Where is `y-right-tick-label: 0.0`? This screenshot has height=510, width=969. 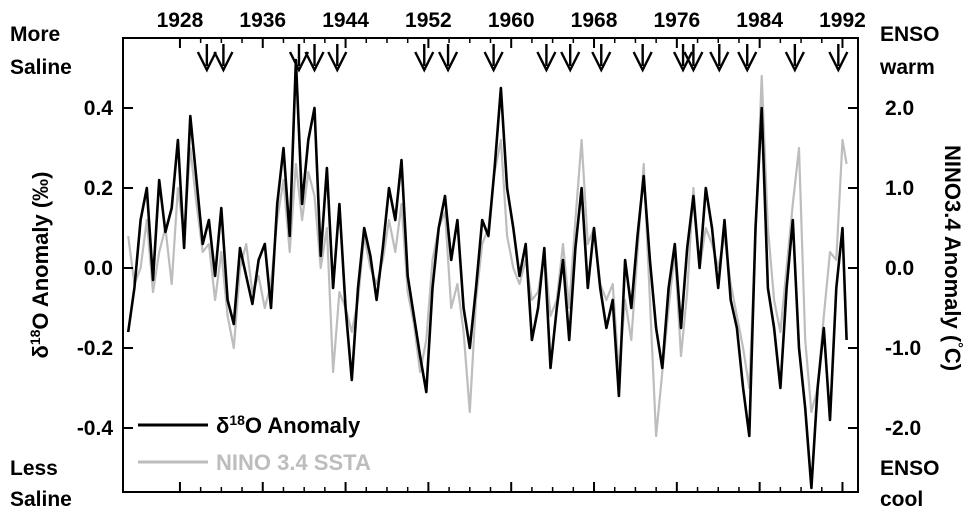 y-right-tick-label: 0.0 is located at coordinates (899, 268).